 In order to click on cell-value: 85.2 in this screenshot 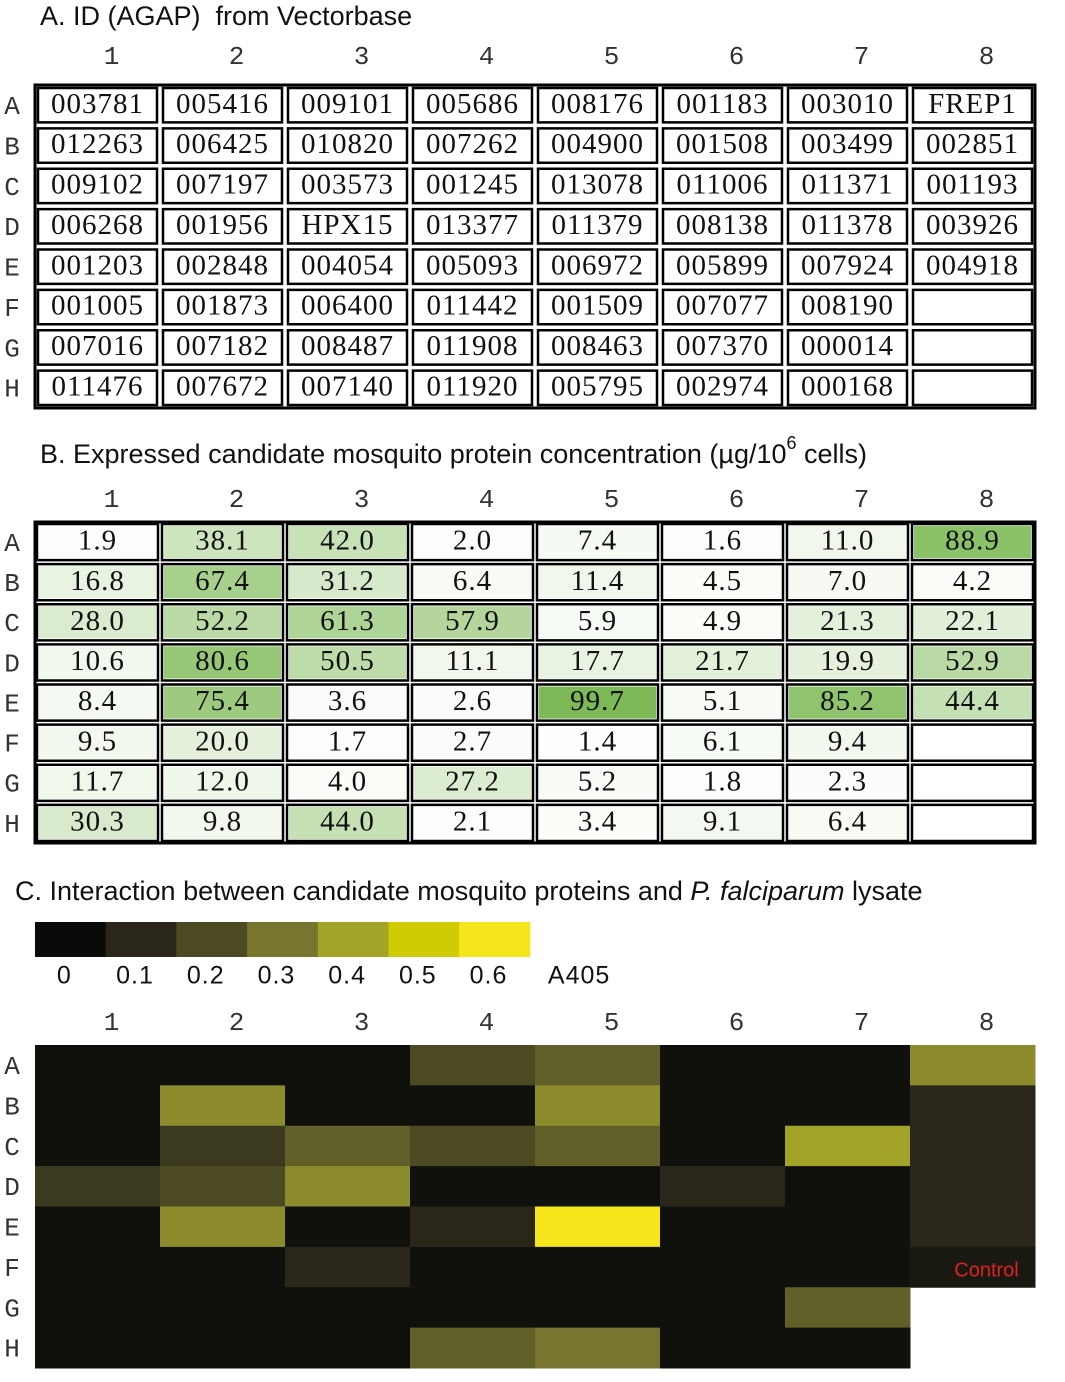, I will do `click(847, 701)`.